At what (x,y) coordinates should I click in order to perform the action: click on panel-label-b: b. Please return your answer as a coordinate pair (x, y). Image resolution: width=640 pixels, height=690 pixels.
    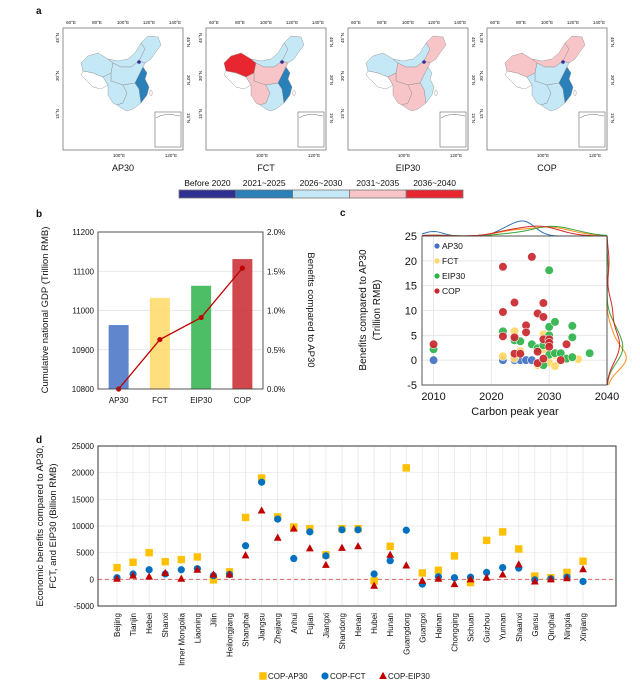
    Looking at the image, I should click on (39, 214).